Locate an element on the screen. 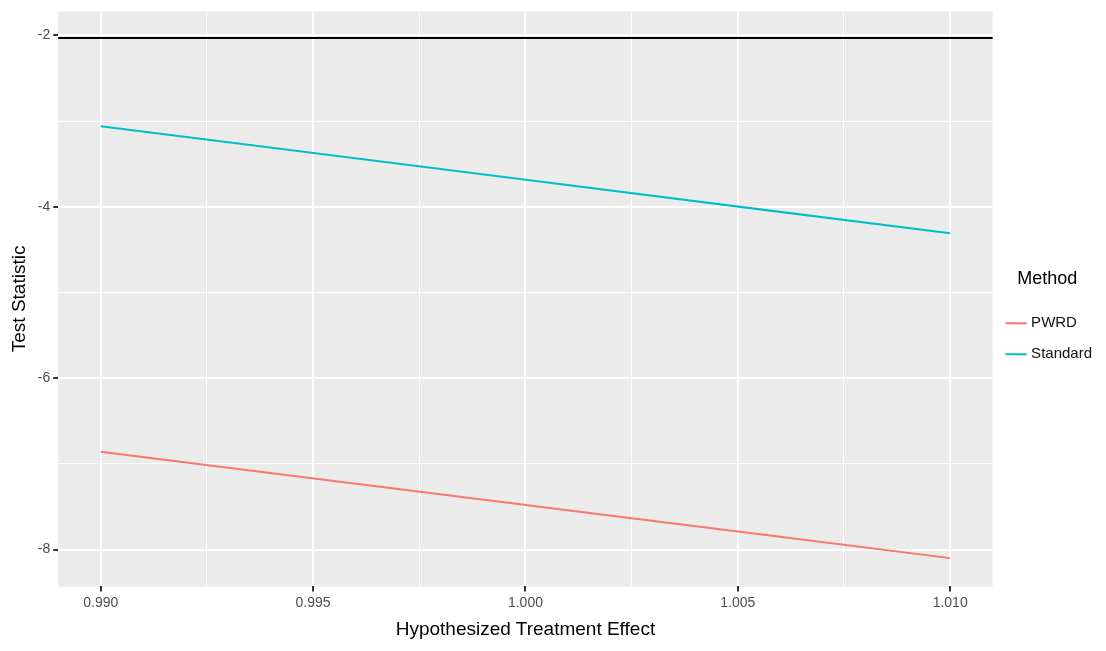 Image resolution: width=1106 pixels, height=651 pixels. y-tick-label: -2 is located at coordinates (44, 34).